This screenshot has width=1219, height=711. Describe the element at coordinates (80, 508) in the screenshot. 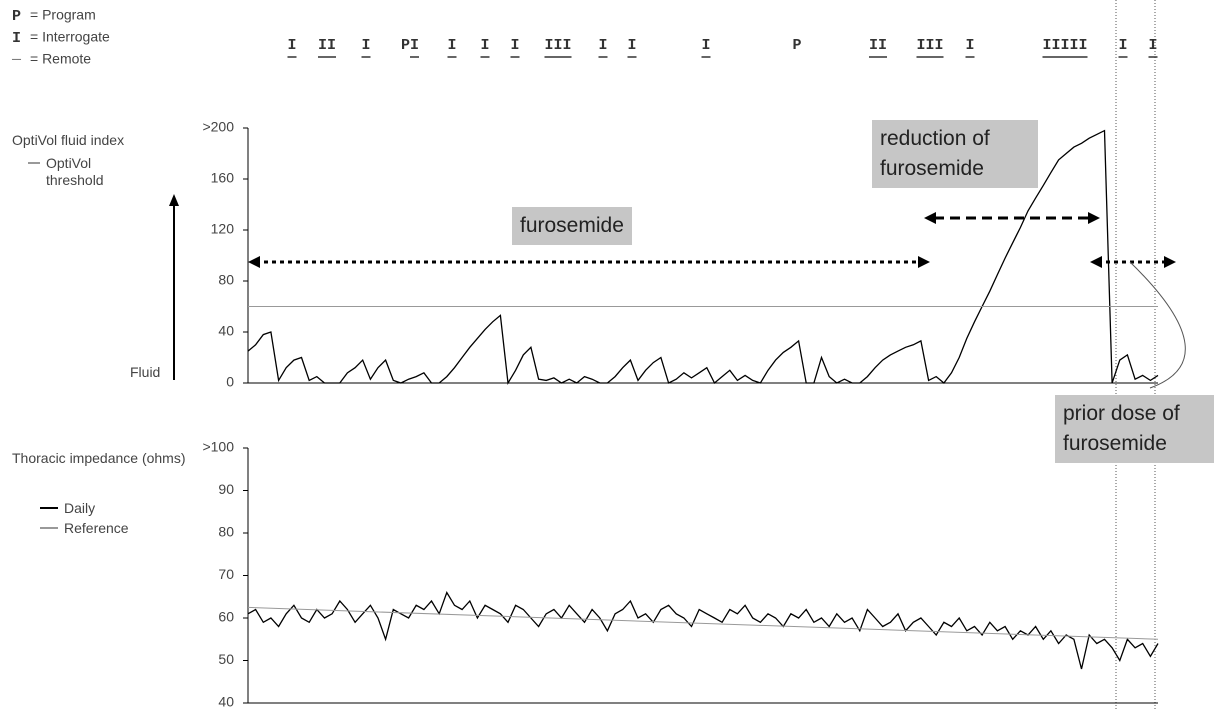

I see `legend-label: Daily` at that location.